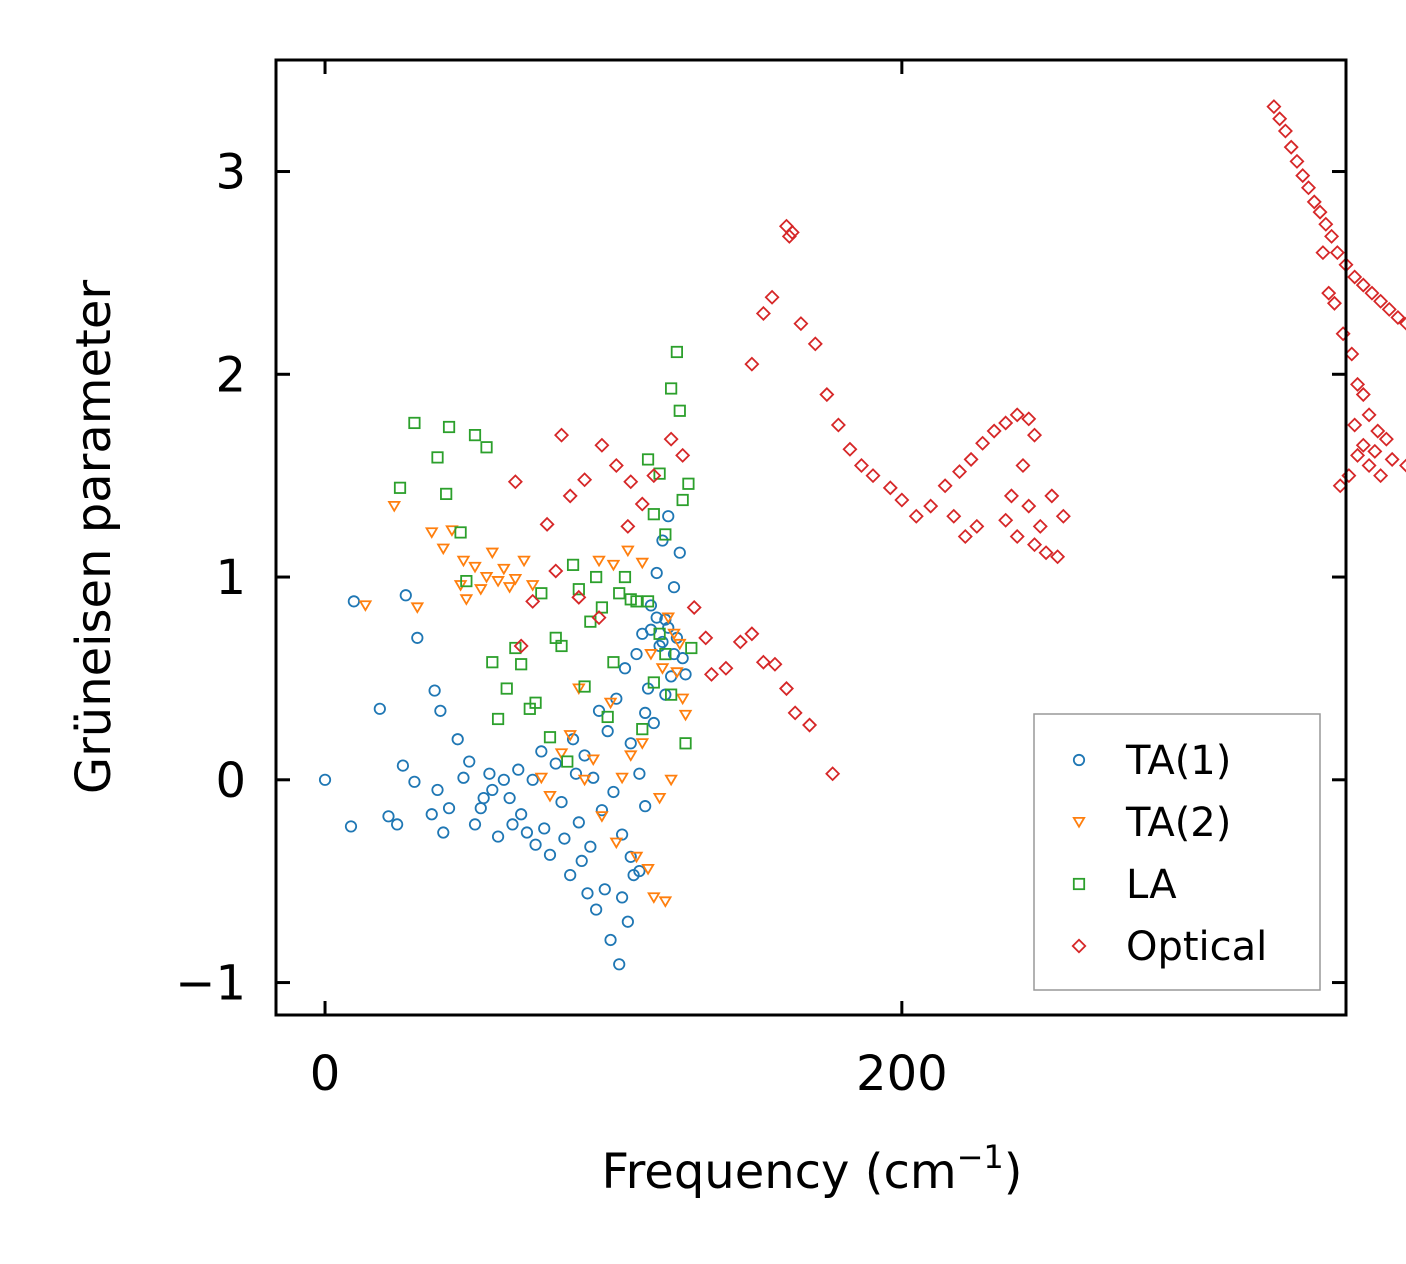 The width and height of the screenshot is (1406, 1264). Describe the element at coordinates (230, 375) in the screenshot. I see `y-tick-label: 2` at that location.